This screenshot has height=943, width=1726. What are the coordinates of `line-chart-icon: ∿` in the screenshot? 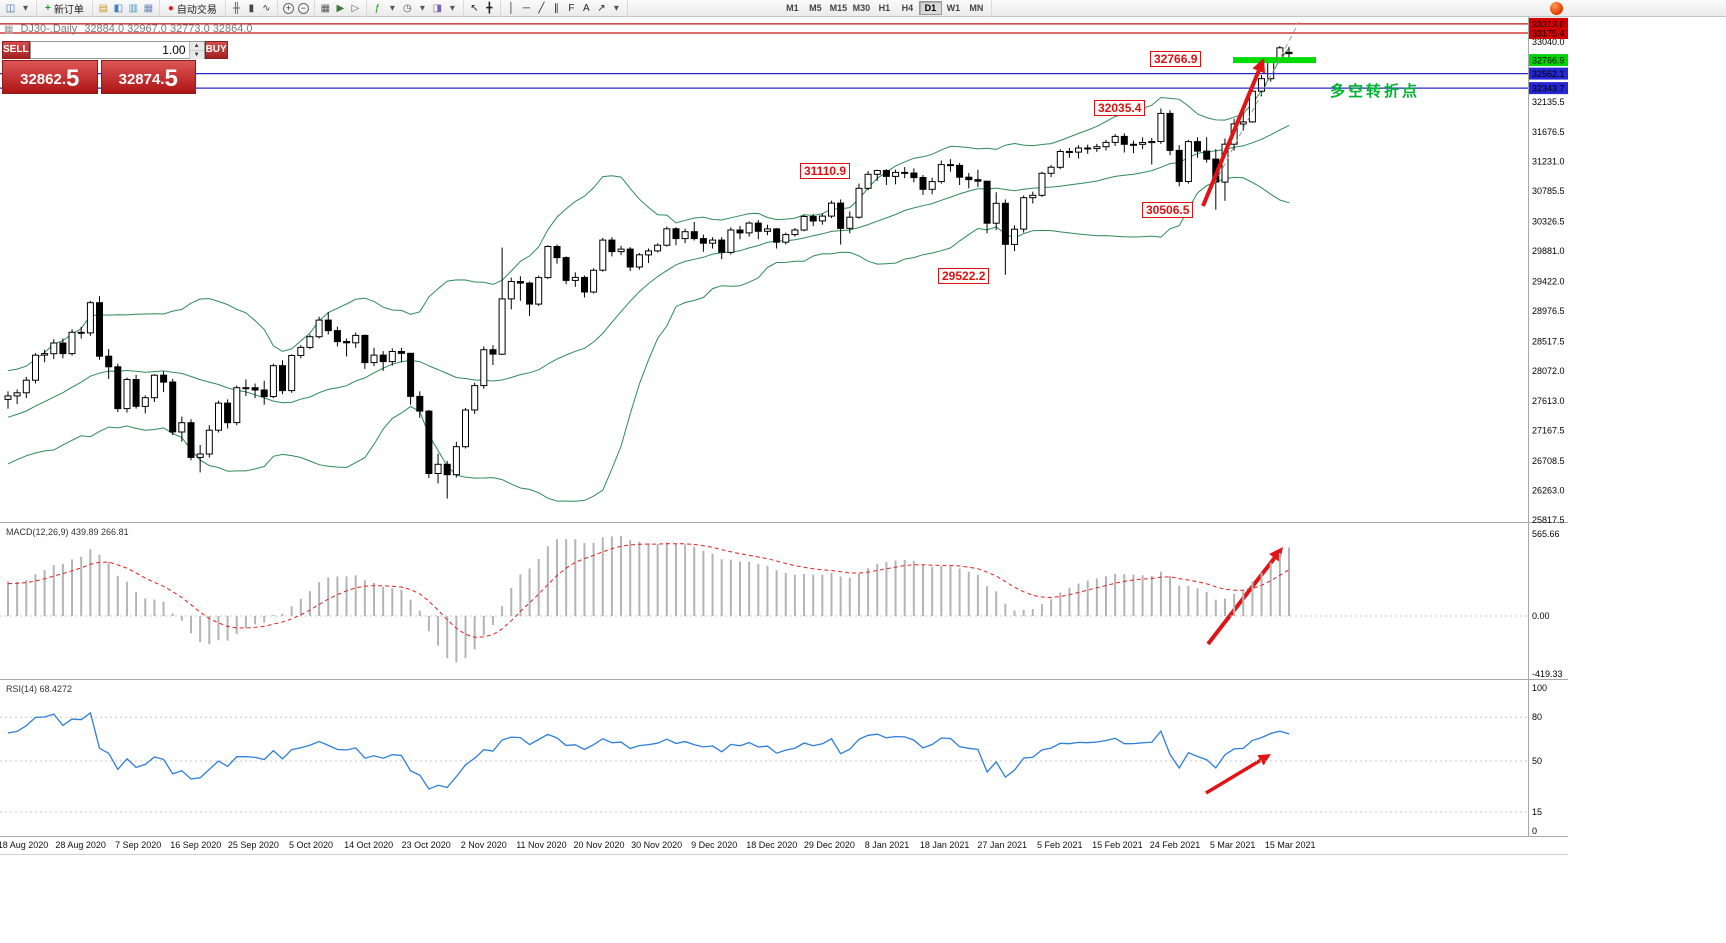 It's located at (266, 8).